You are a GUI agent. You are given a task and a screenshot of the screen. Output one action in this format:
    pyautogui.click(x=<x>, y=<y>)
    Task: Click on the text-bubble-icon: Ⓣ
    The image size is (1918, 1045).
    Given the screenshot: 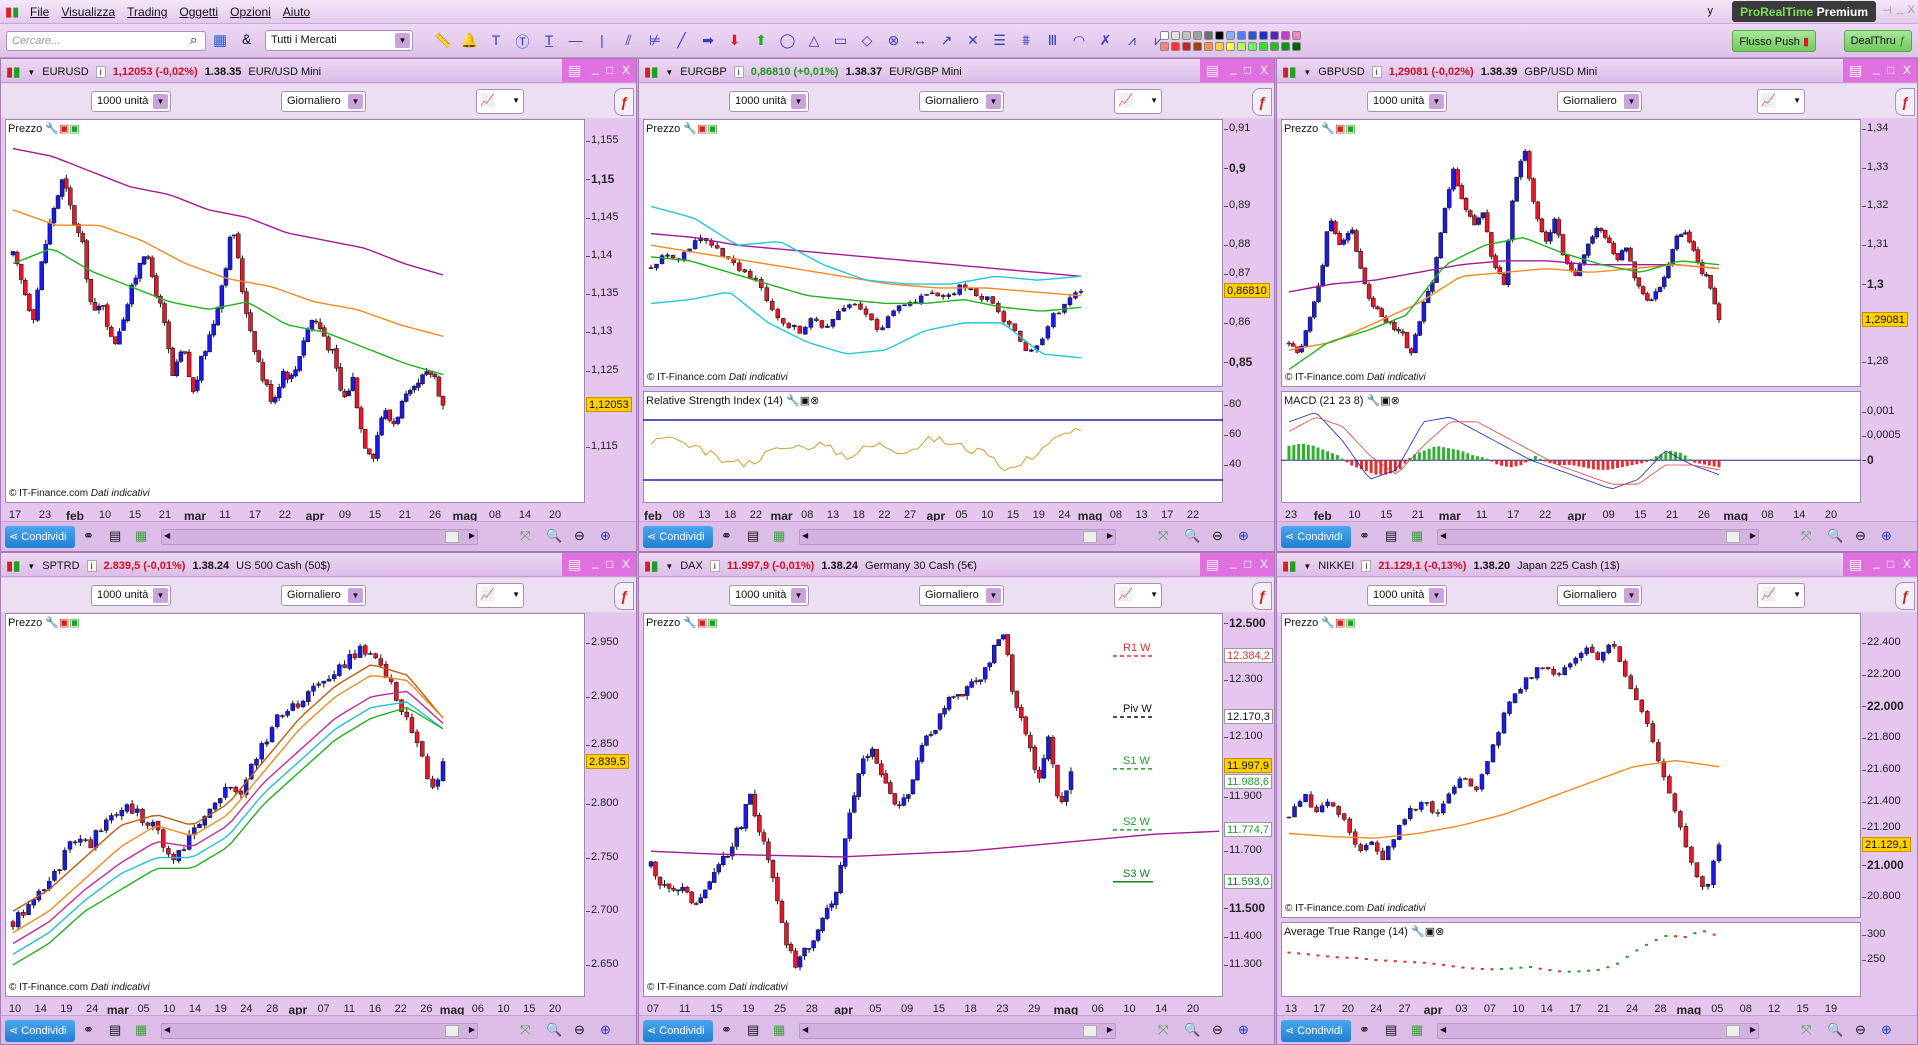 What is the action you would take?
    pyautogui.click(x=522, y=42)
    